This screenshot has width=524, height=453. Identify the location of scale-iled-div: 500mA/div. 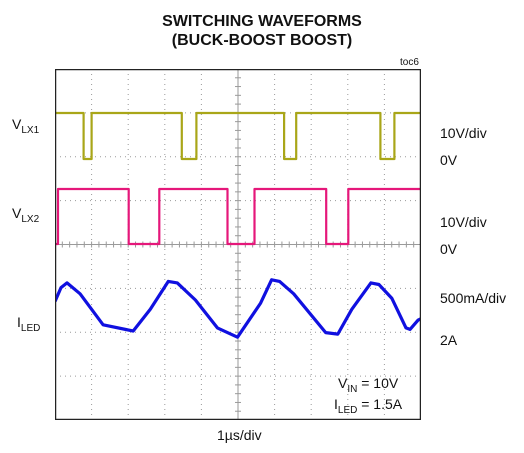
(473, 298).